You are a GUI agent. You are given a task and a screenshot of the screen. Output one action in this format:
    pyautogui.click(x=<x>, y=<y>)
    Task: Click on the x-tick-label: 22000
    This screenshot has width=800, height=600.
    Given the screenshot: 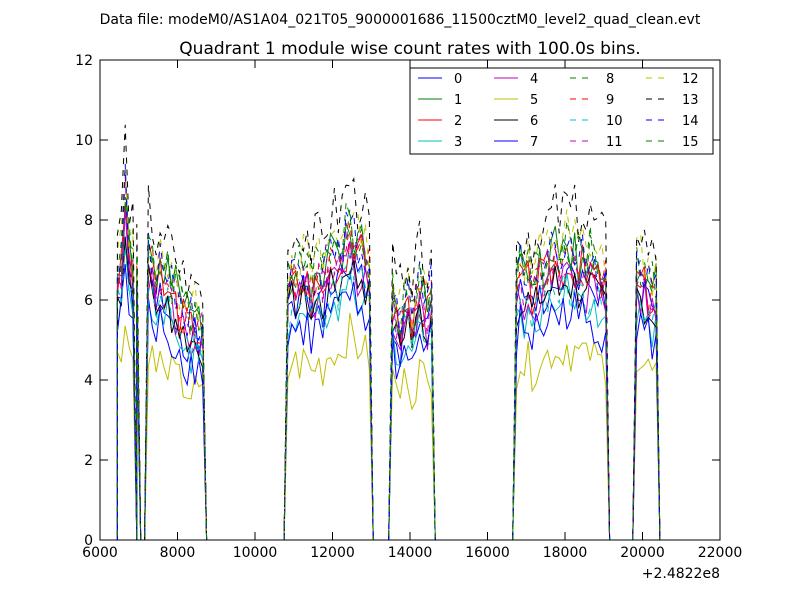 What is the action you would take?
    pyautogui.click(x=720, y=553)
    